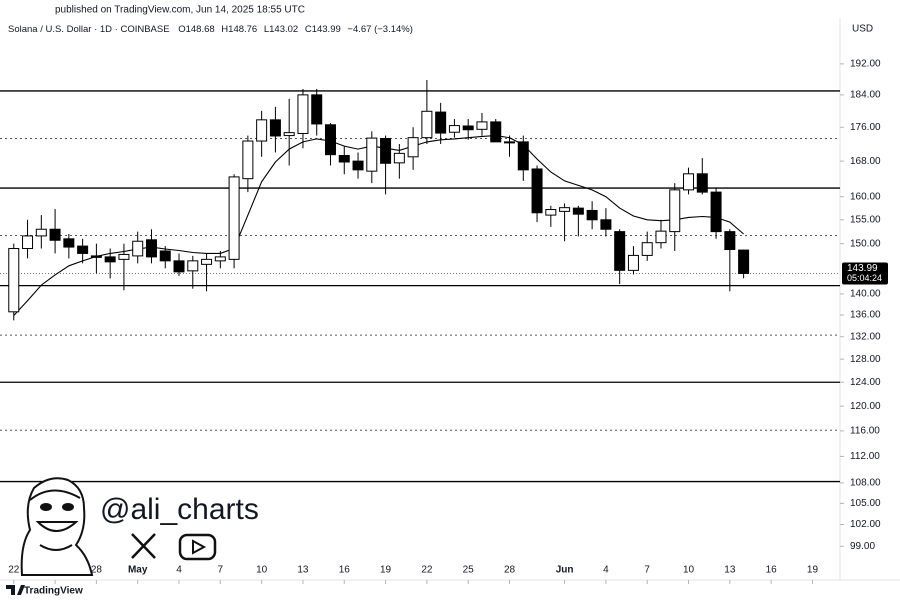 The width and height of the screenshot is (900, 602). Describe the element at coordinates (865, 524) in the screenshot. I see `y-tick-label: 102.00` at that location.